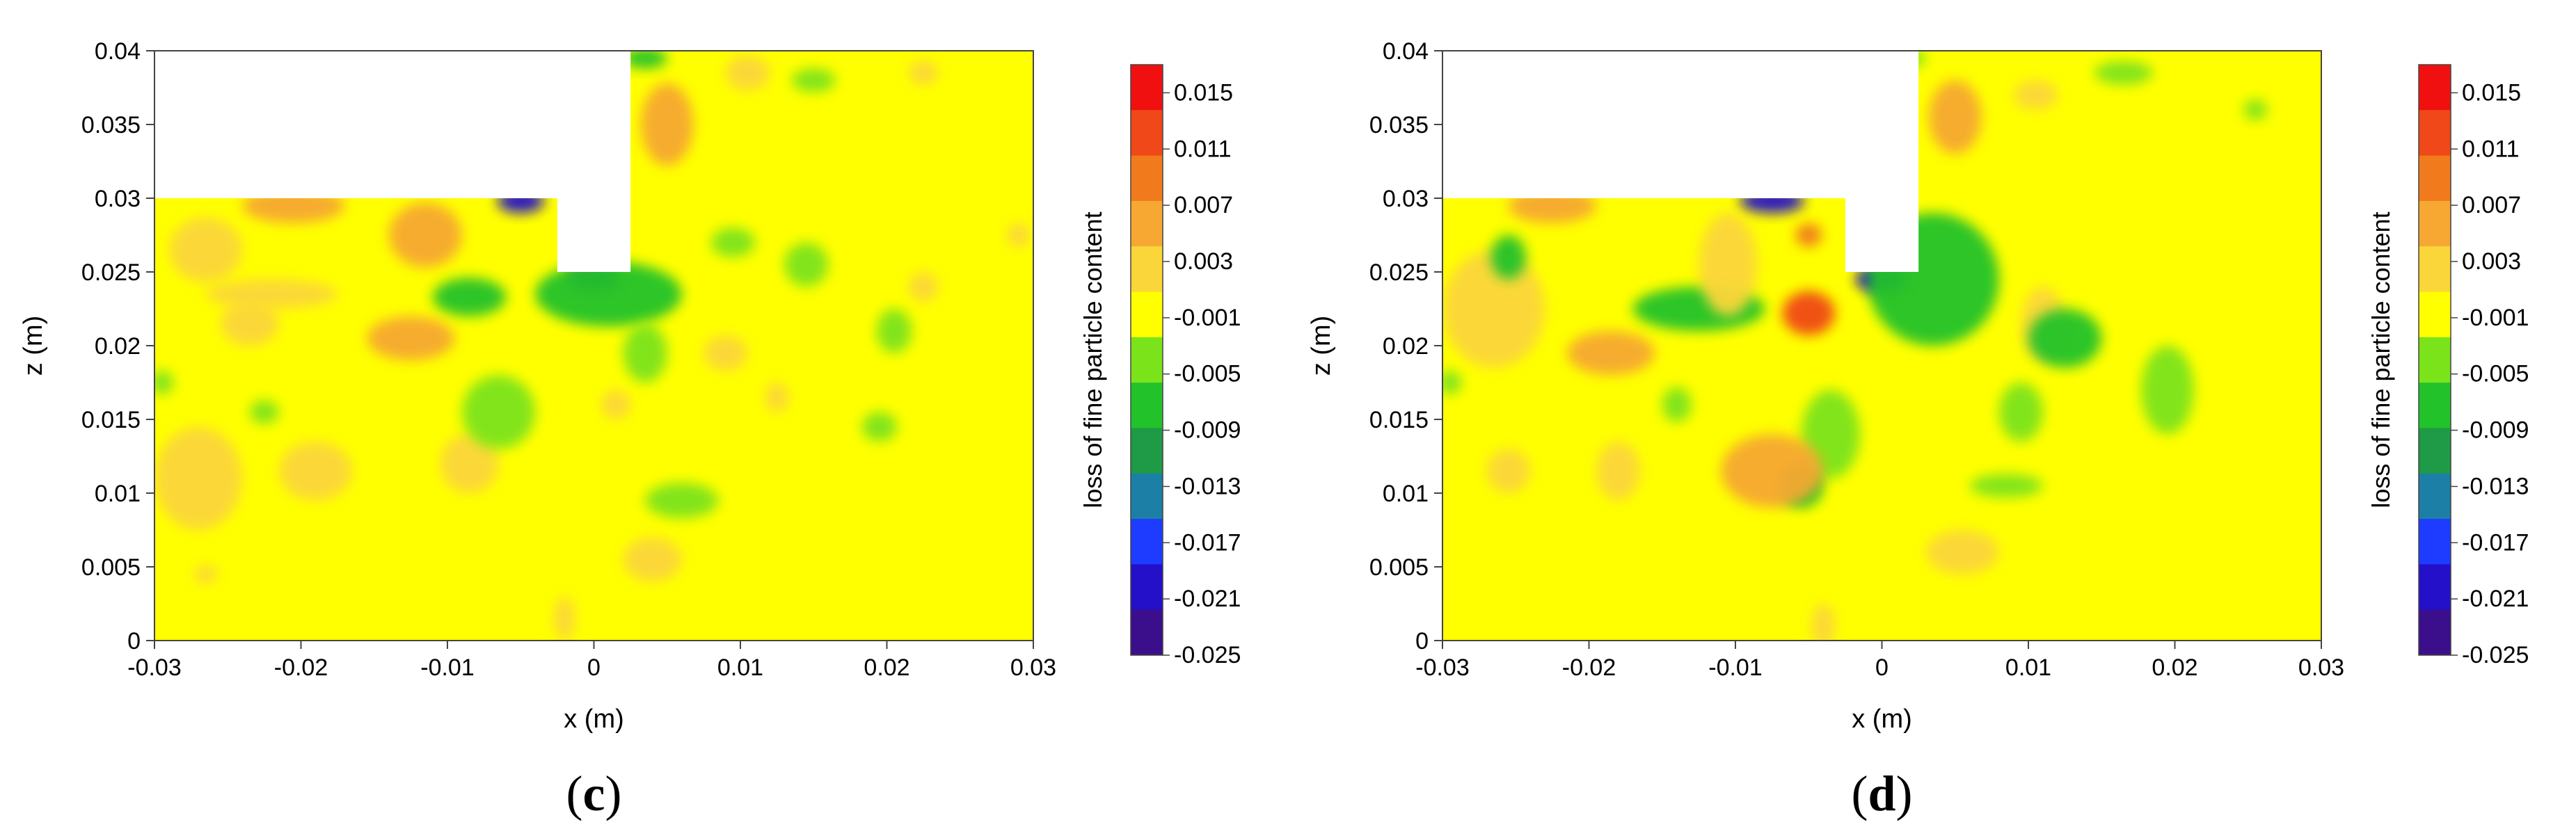 Image resolution: width=2576 pixels, height=836 pixels. Describe the element at coordinates (1406, 347) in the screenshot. I see `y-tick-label: 0.02` at that location.